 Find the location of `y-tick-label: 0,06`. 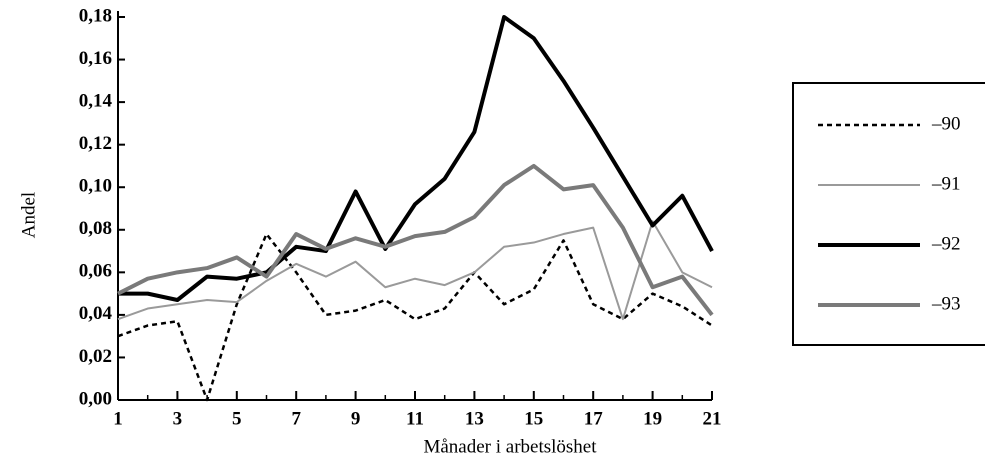

y-tick-label: 0,06 is located at coordinates (95, 271).